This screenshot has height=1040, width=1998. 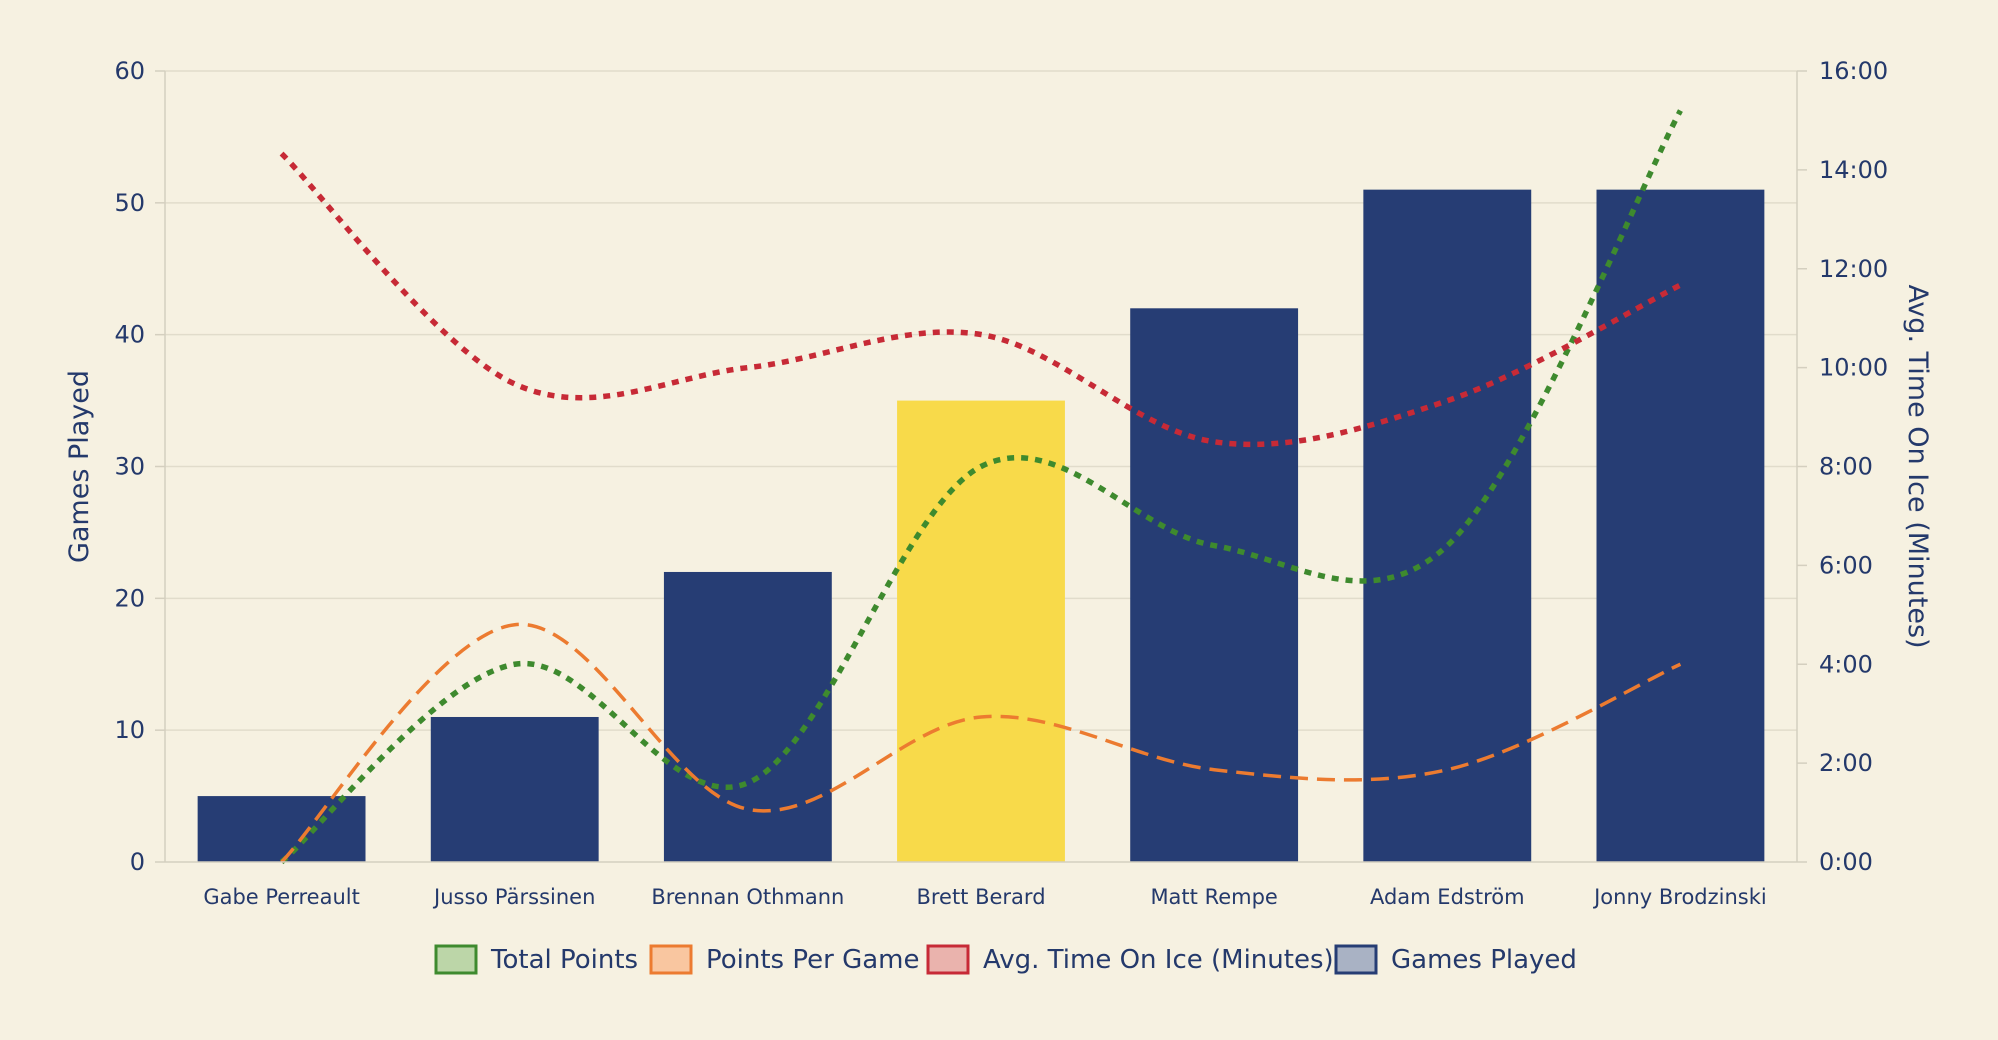 I want to click on legend-label-3: Games Played, so click(x=1484, y=960).